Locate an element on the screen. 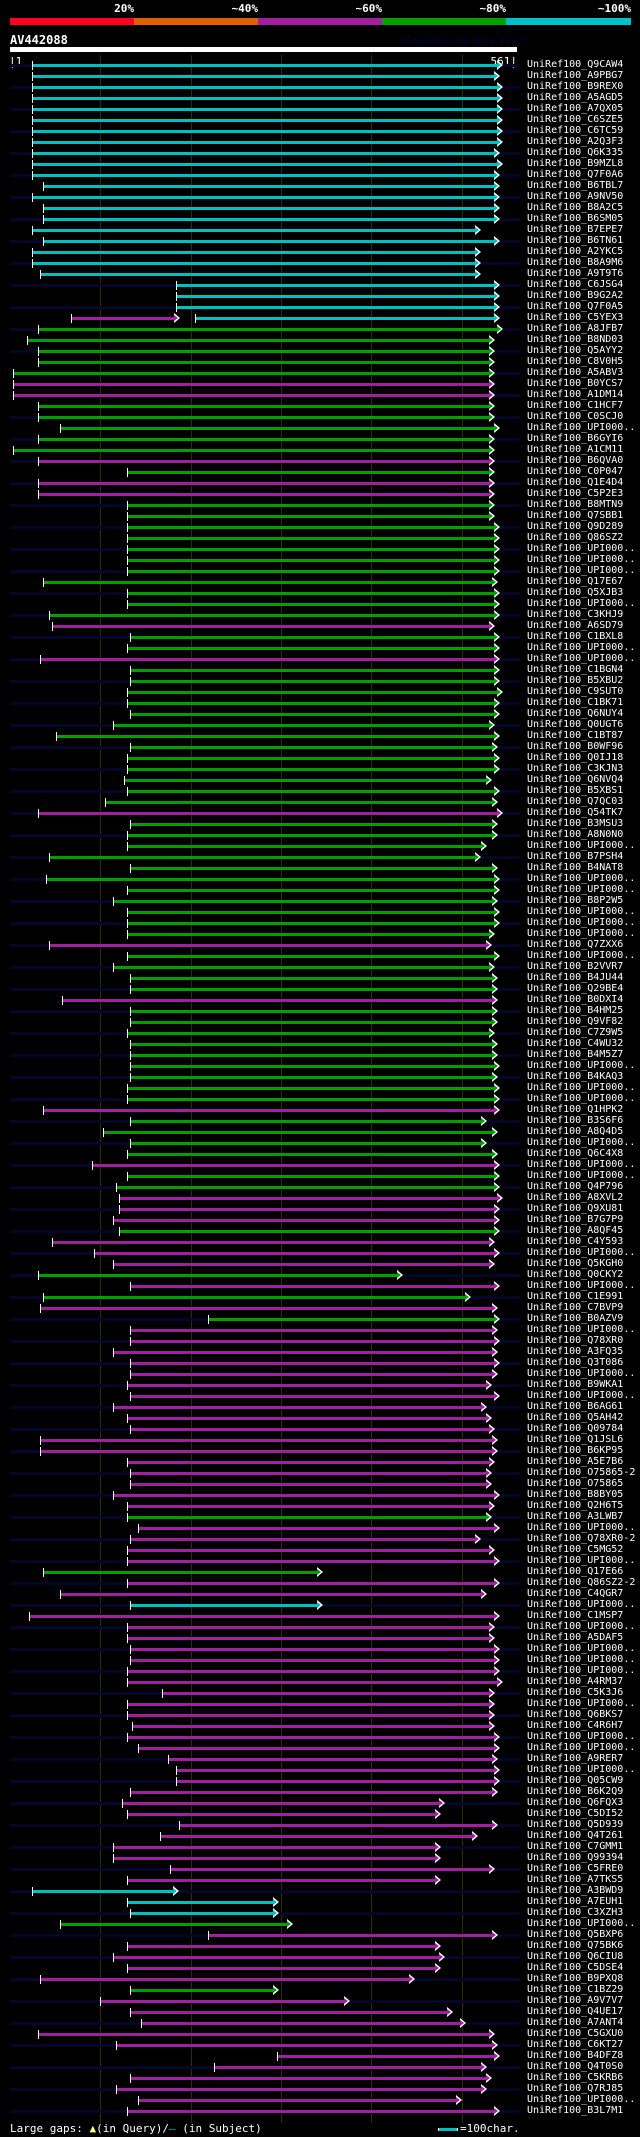 The width and height of the screenshot is (640, 2137). hit-label: UniRef100_C5MG52 is located at coordinates (575, 1549).